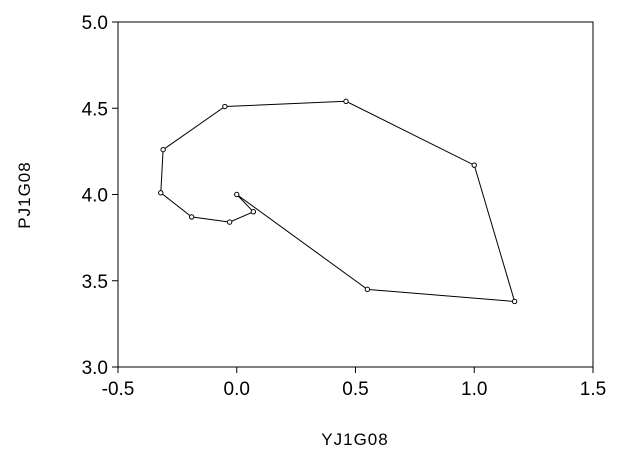 Image resolution: width=624 pixels, height=453 pixels. What do you see at coordinates (95, 368) in the screenshot?
I see `y-tick-label: 3.0` at bounding box center [95, 368].